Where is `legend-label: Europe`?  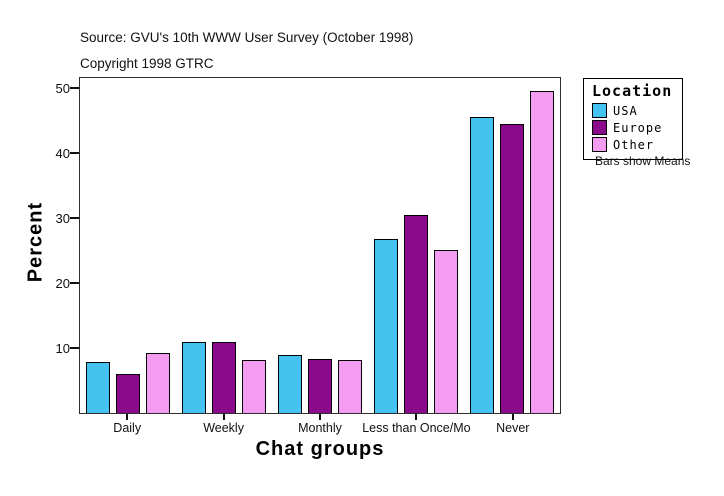
legend-label: Europe is located at coordinates (638, 127).